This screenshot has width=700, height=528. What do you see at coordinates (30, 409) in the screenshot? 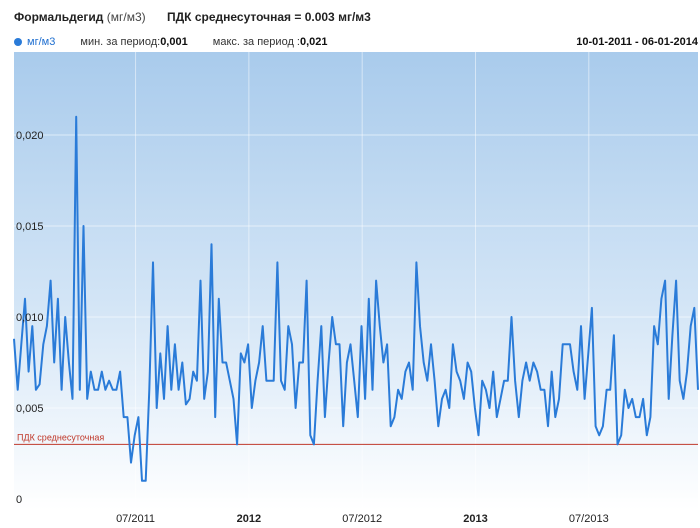
I see `y-tick-label: 0,005` at bounding box center [30, 409].